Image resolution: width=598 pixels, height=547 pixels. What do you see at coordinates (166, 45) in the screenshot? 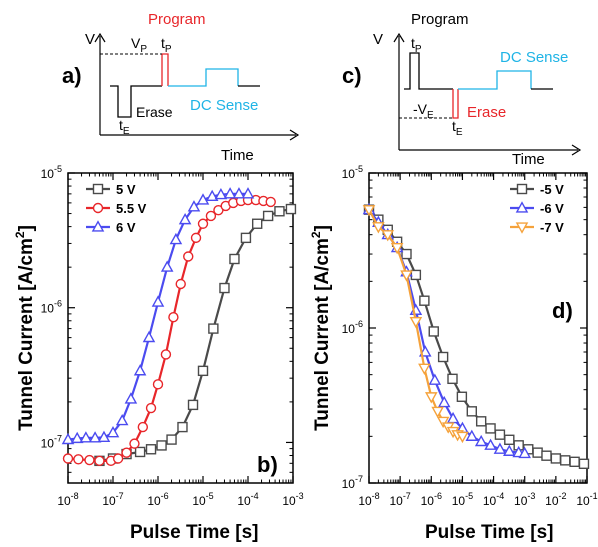
I see `panel-a-tp-label: tP` at bounding box center [166, 45].